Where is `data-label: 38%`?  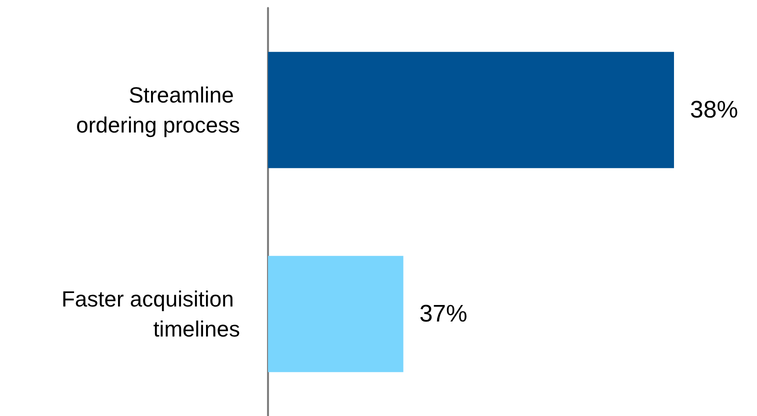 data-label: 38% is located at coordinates (714, 110).